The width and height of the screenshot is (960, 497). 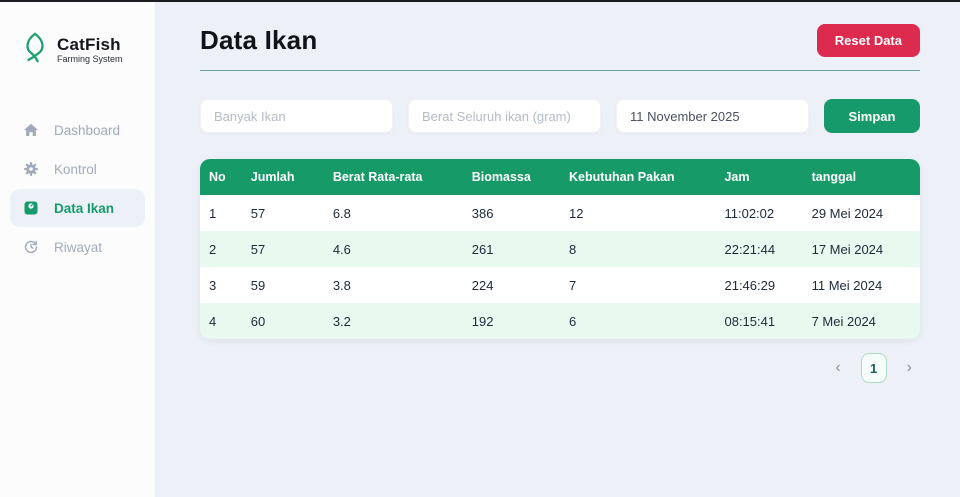 What do you see at coordinates (213, 213) in the screenshot?
I see `table-cell: 1` at bounding box center [213, 213].